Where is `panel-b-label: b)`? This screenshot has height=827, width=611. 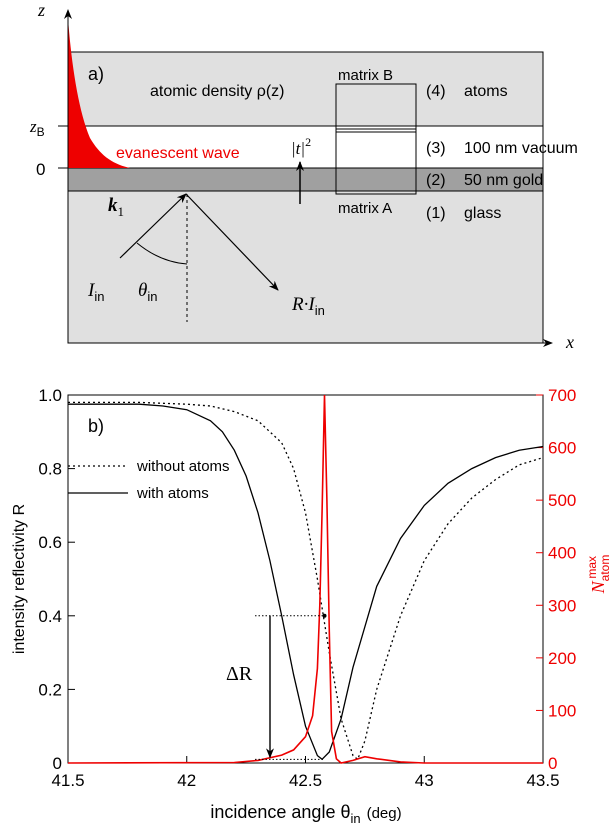
panel-b-label: b) is located at coordinates (96, 426).